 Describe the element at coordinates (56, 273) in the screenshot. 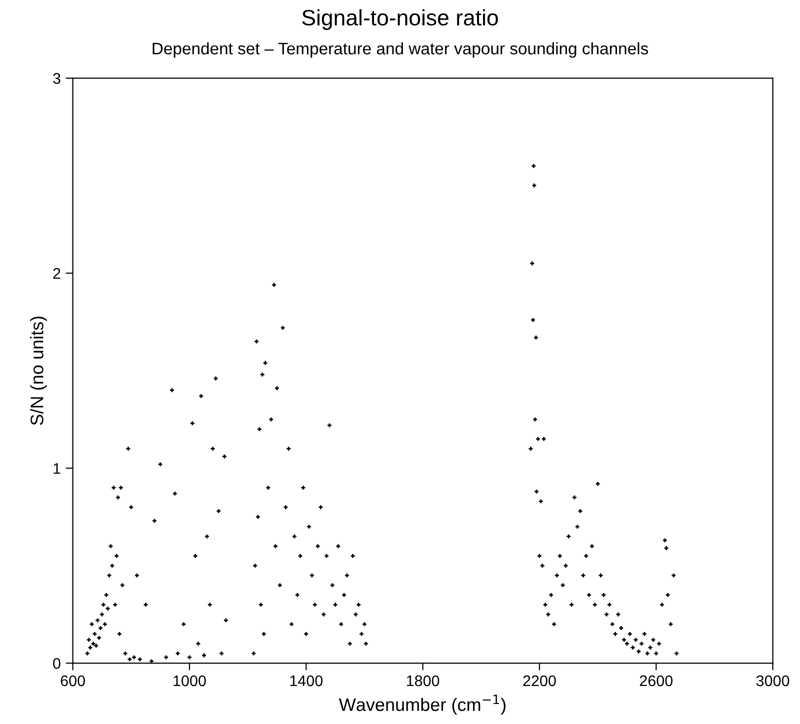

I see `y-tick-label: 2` at that location.